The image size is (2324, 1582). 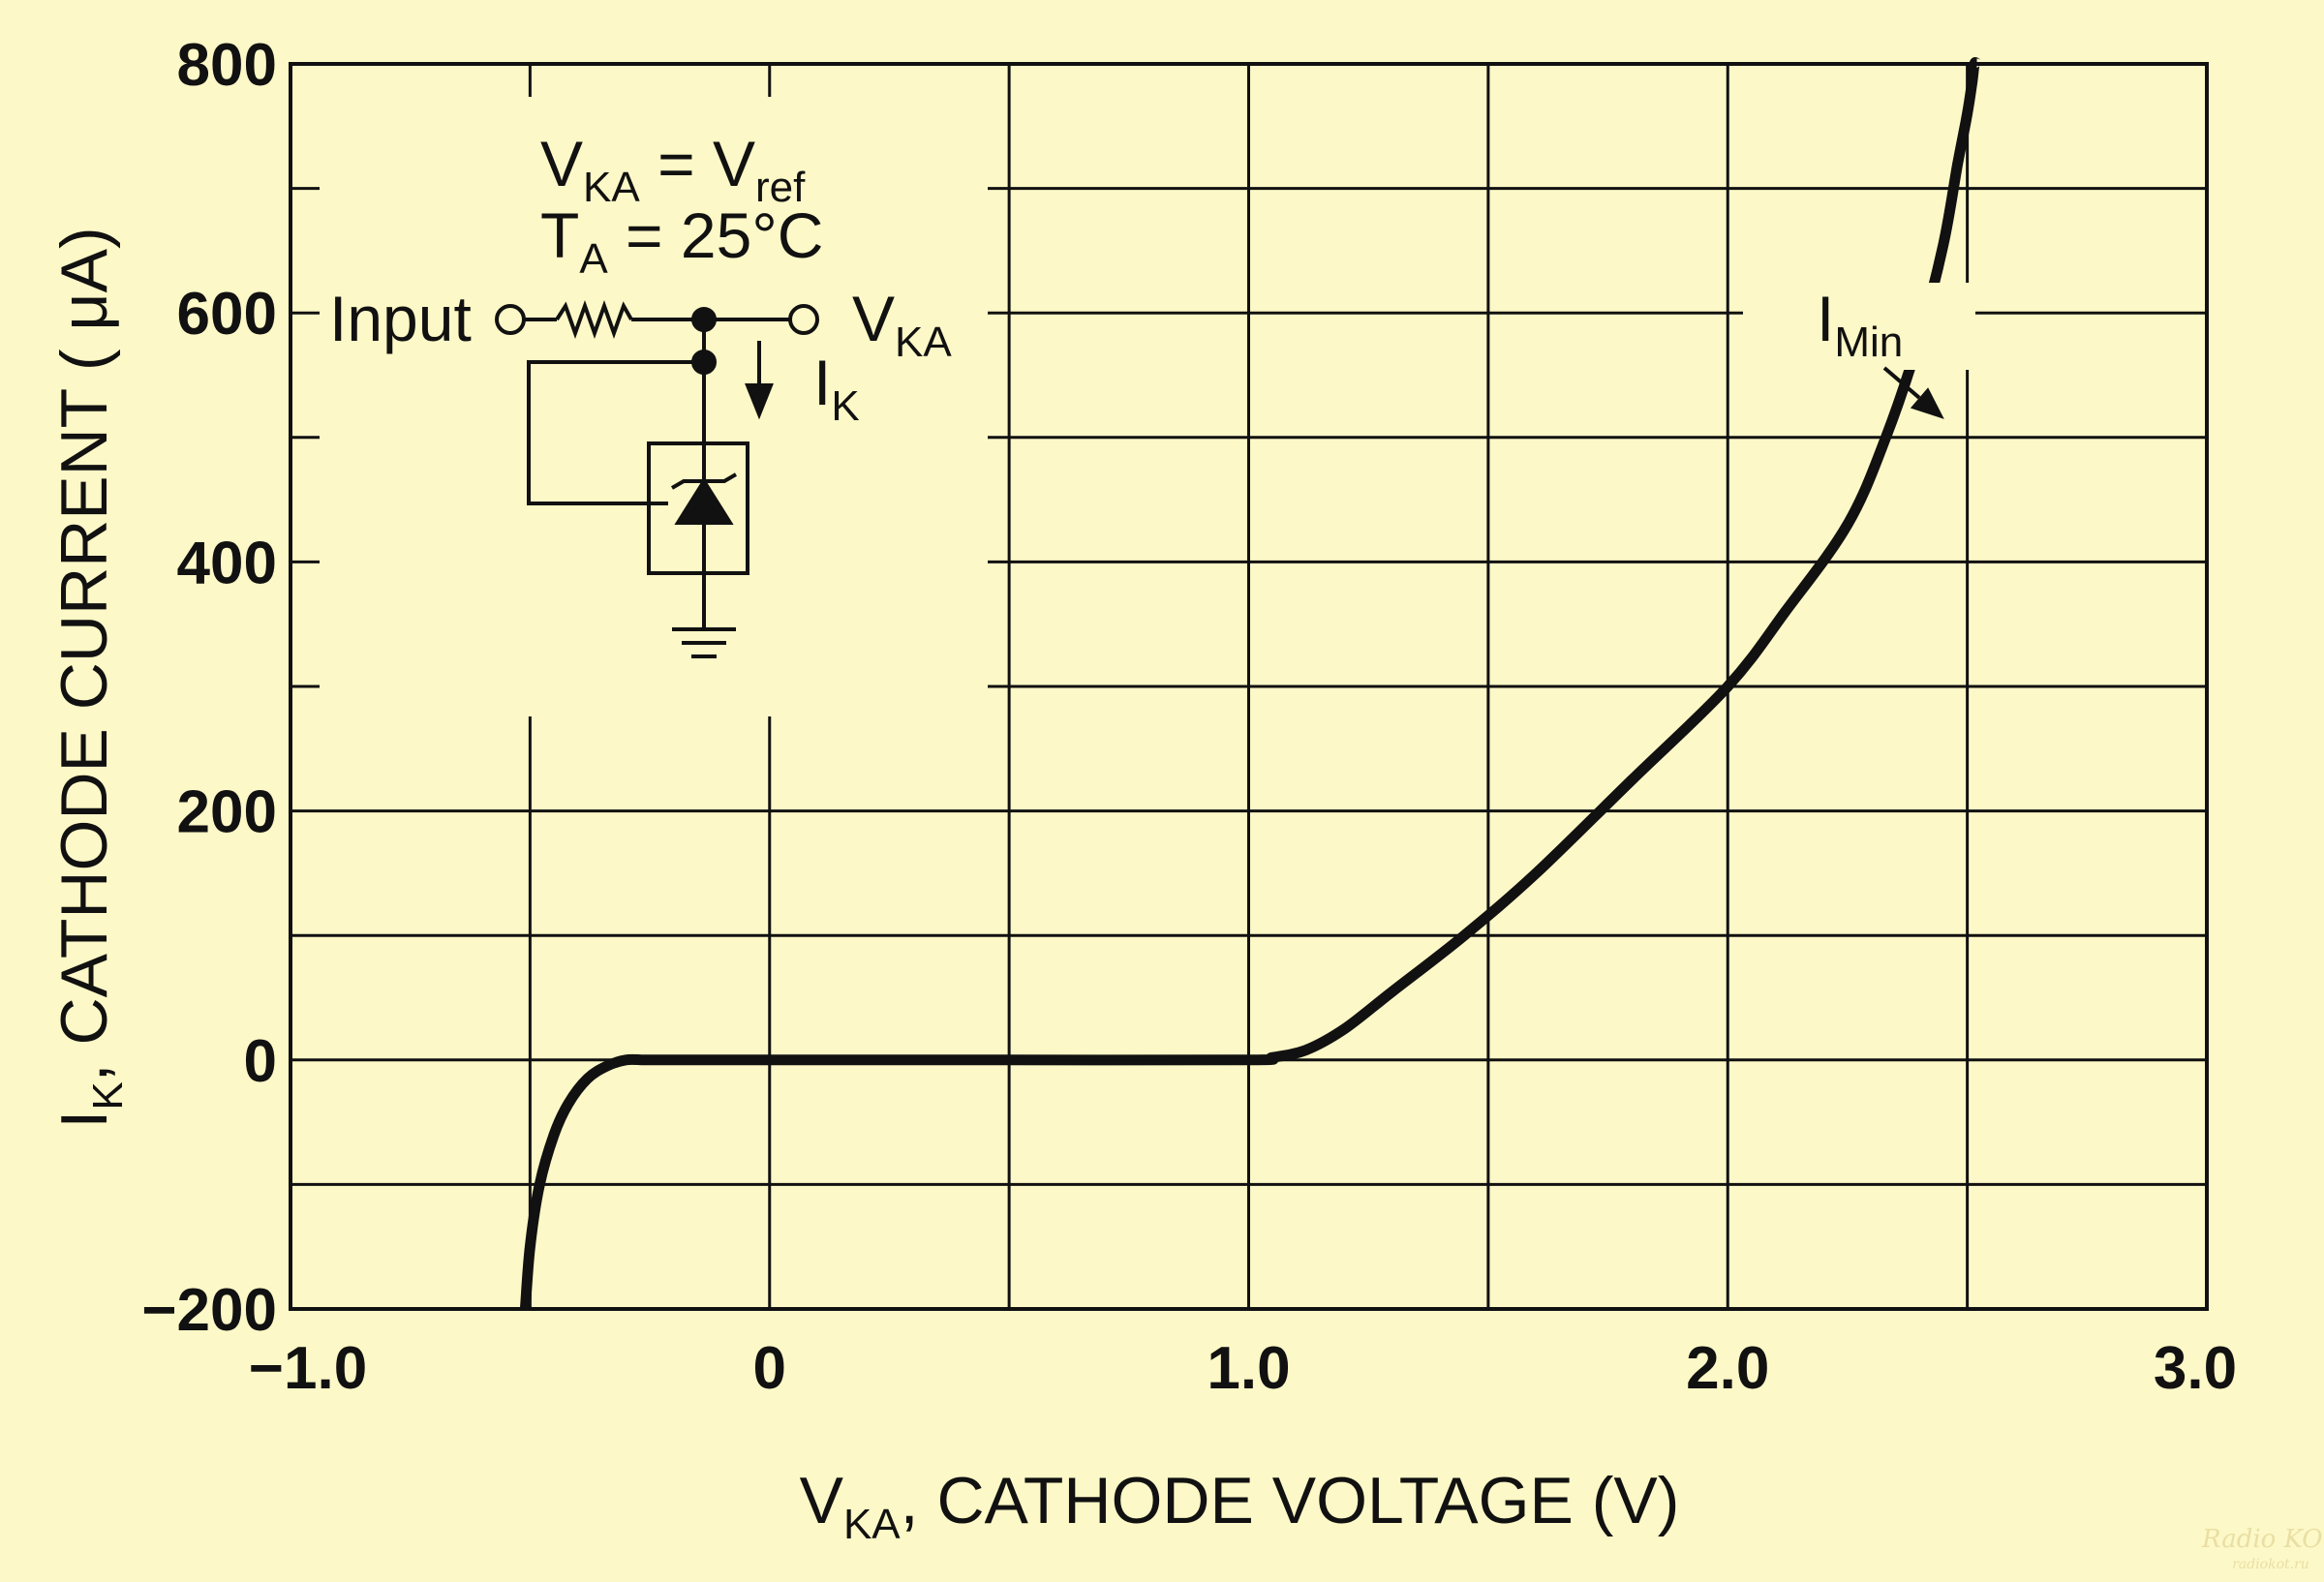 I want to click on regulator-diode, so click(x=704, y=501).